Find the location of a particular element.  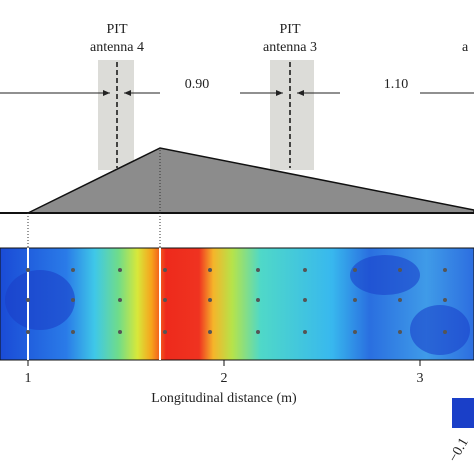

distance-label: 1.10 is located at coordinates (396, 84).